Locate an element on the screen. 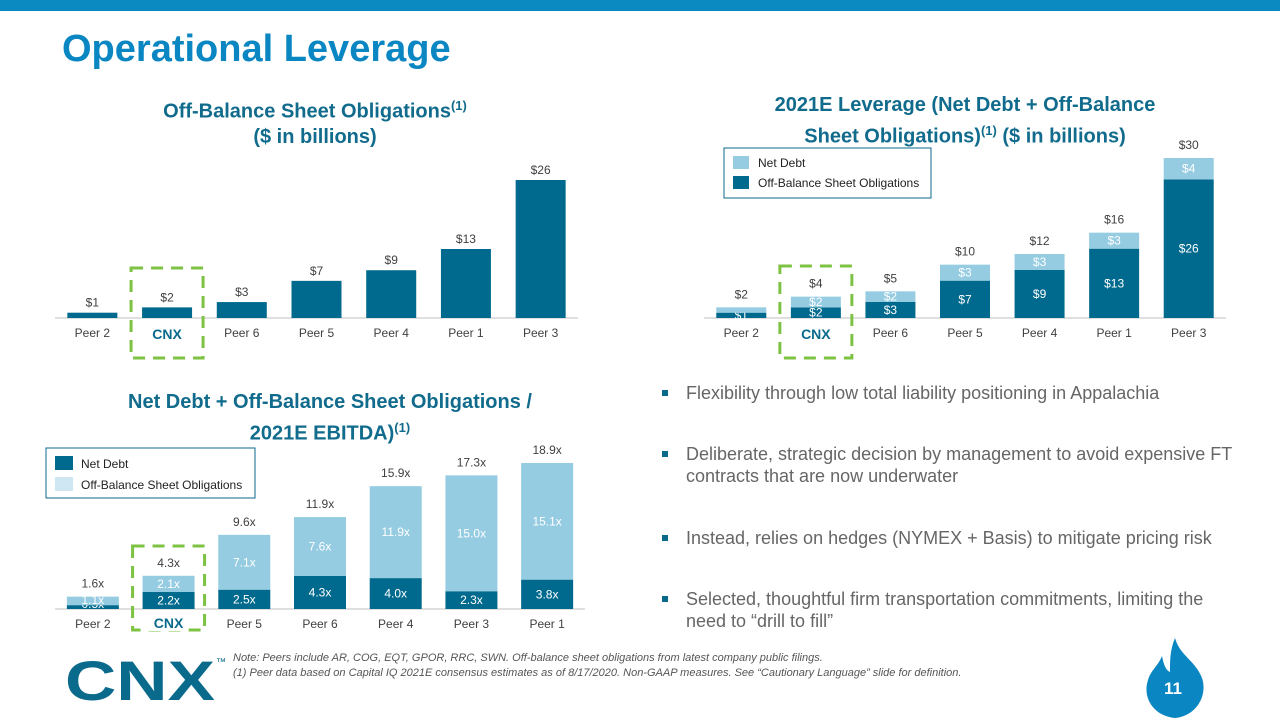  obs-tick-cnx: CNX is located at coordinates (167, 334).